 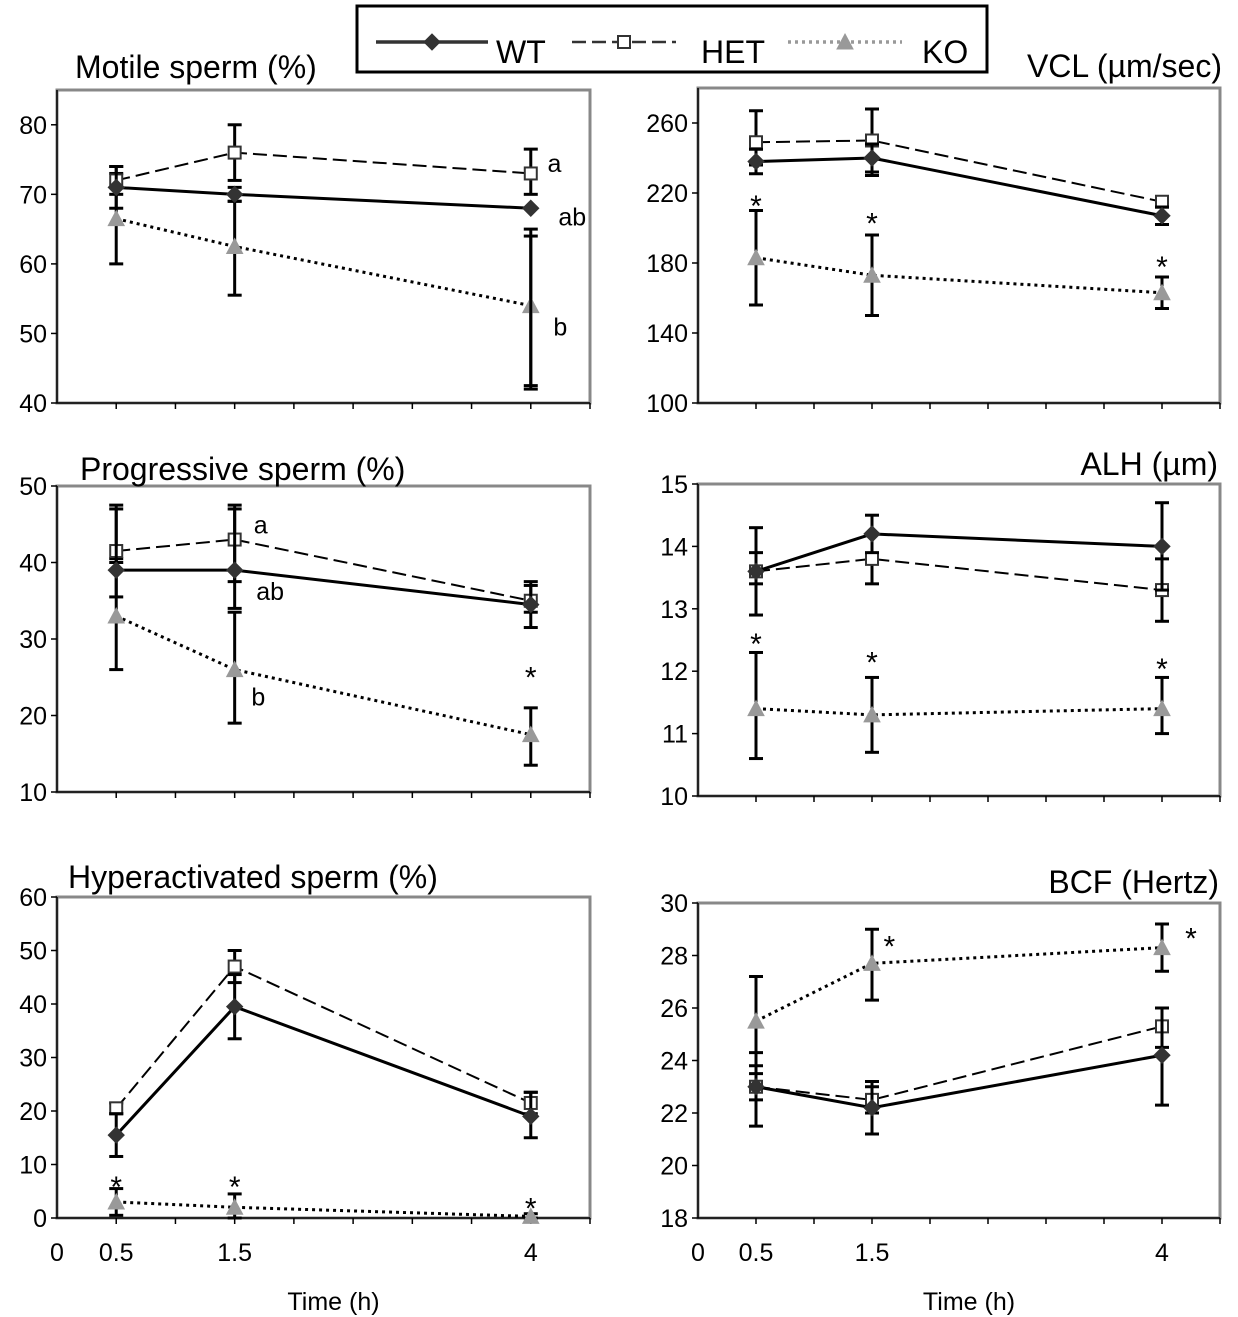 I want to click on y-tick-label: 14, so click(x=674, y=547).